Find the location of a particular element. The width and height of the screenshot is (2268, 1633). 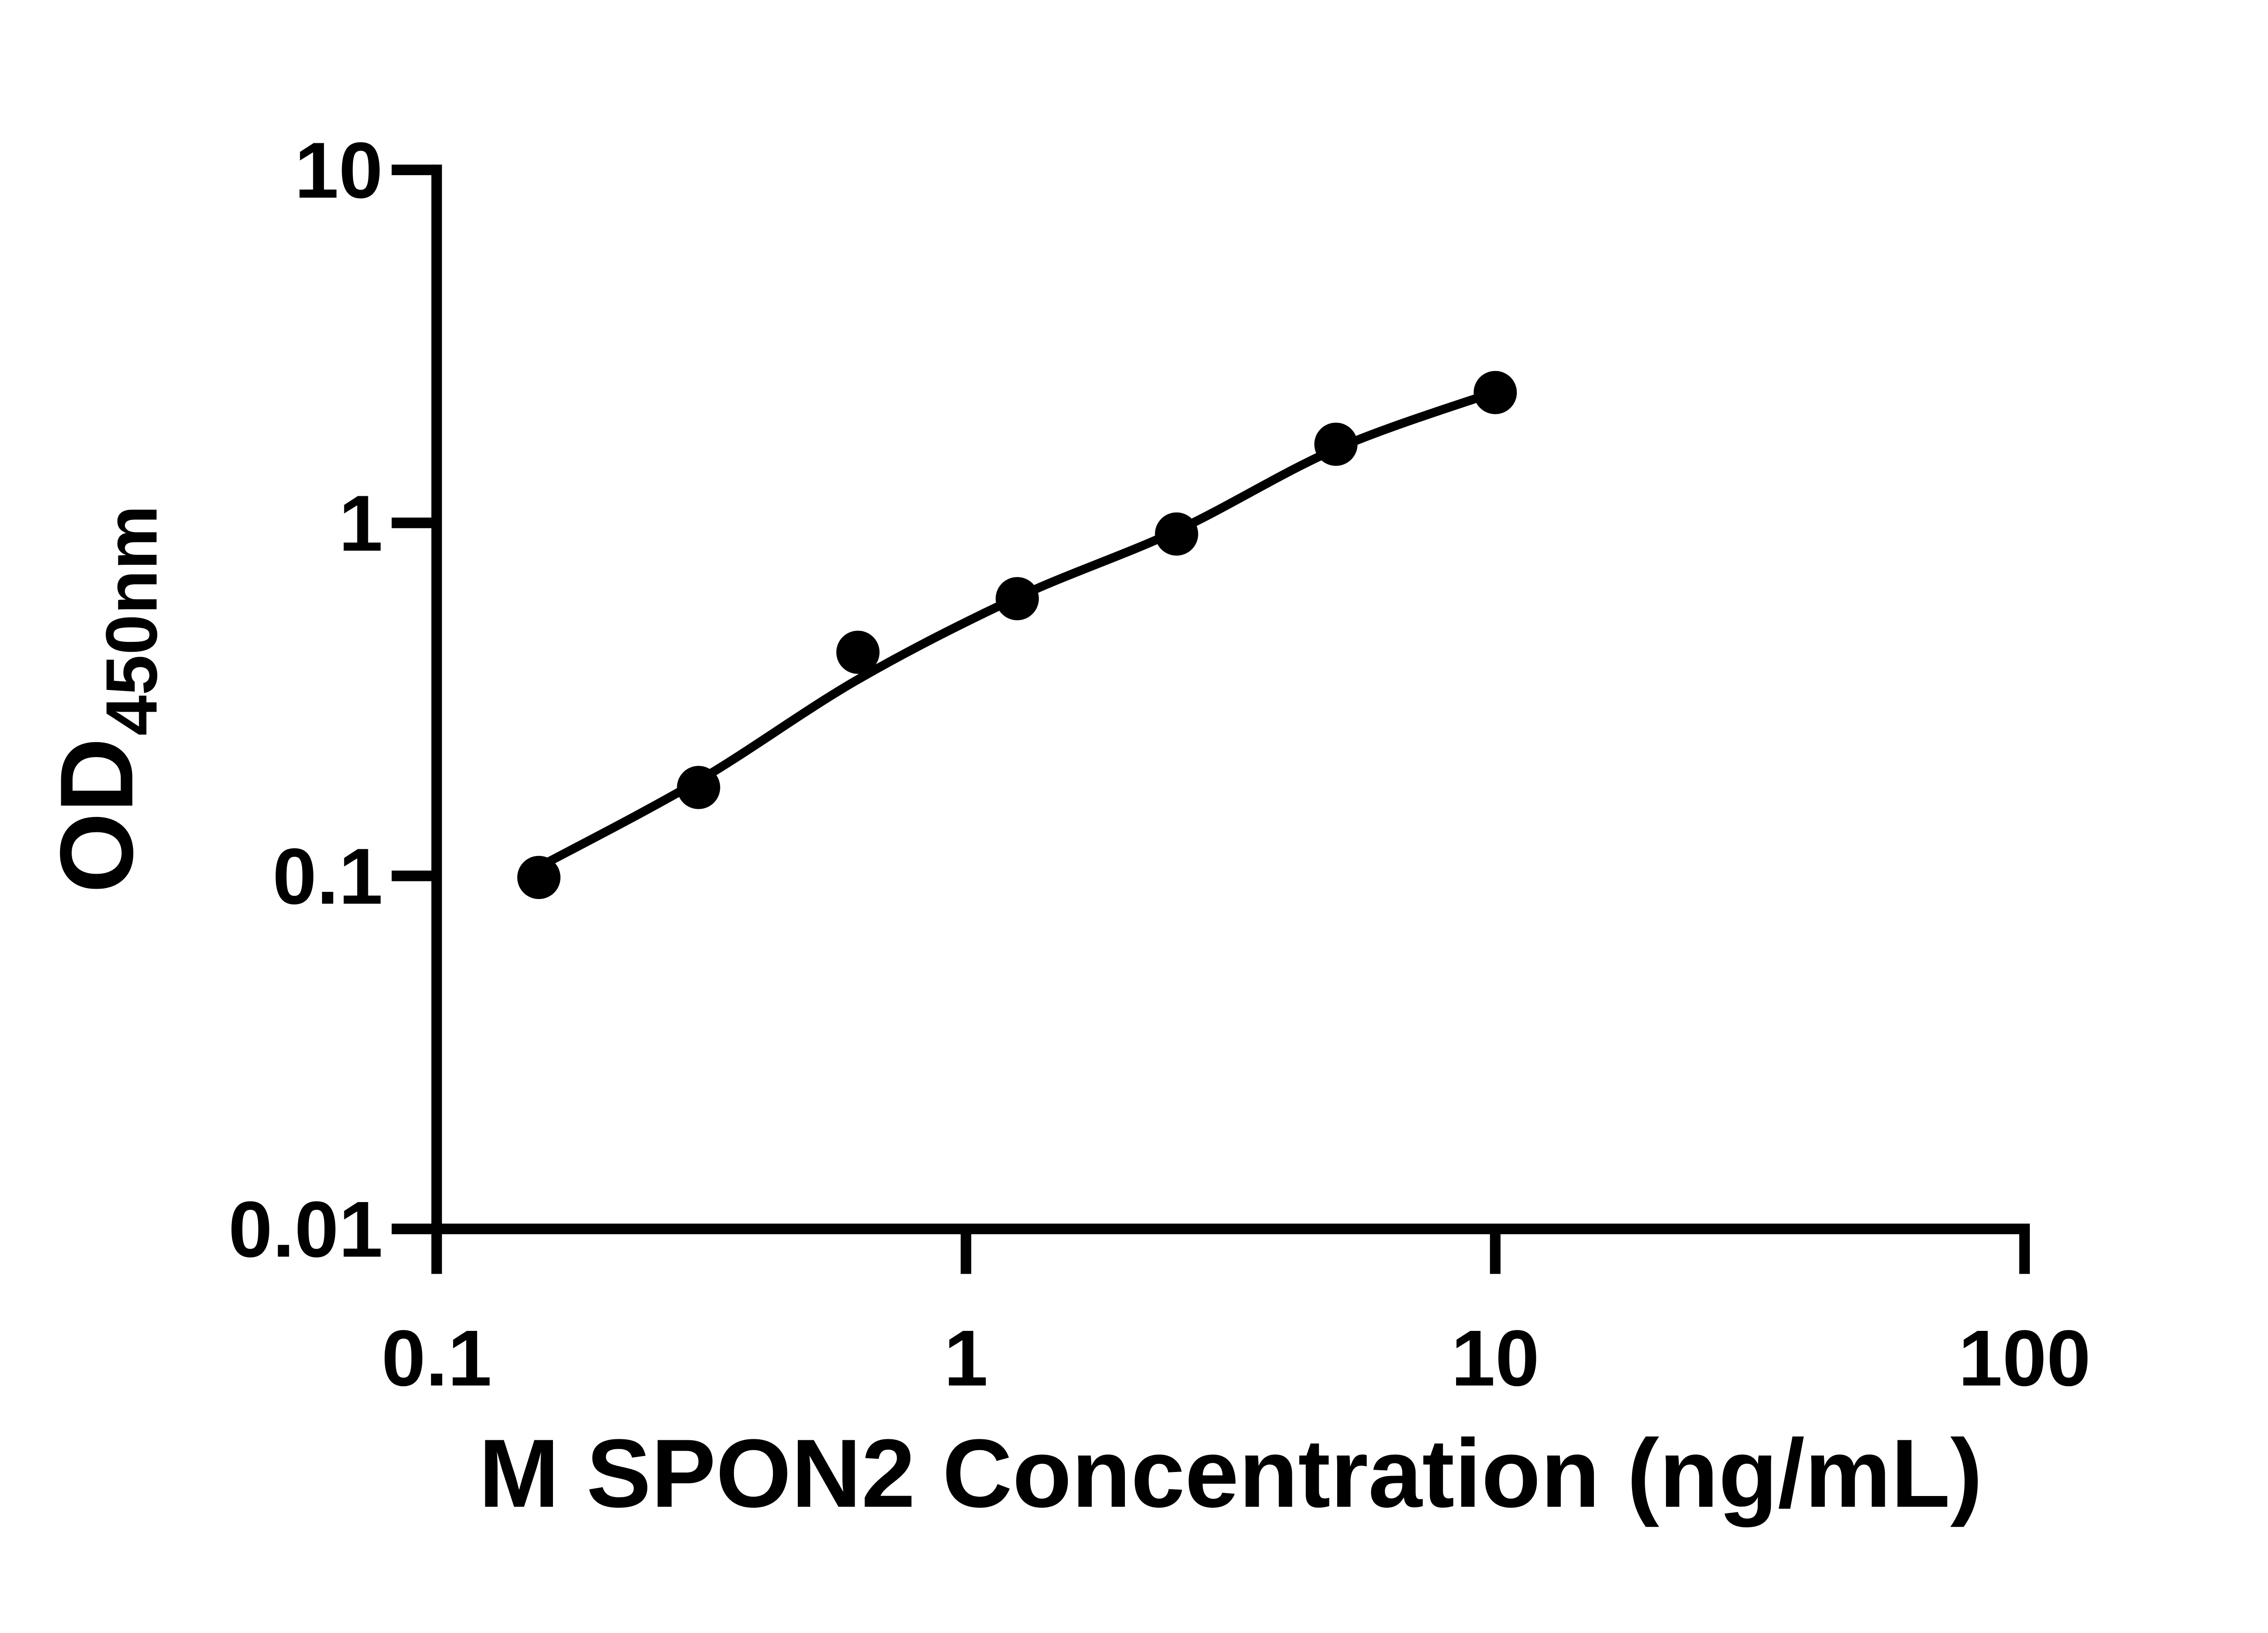

y-tick-label: 1 is located at coordinates (361, 523).